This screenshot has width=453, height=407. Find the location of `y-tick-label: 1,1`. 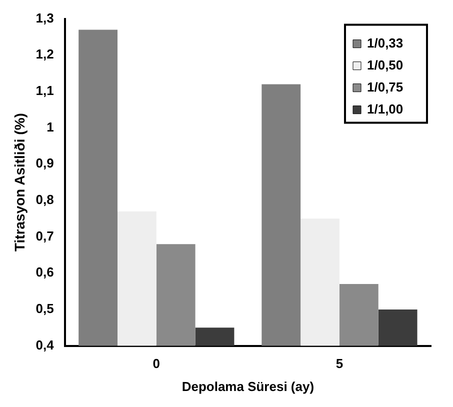

y-tick-label: 1,1 is located at coordinates (45, 90).